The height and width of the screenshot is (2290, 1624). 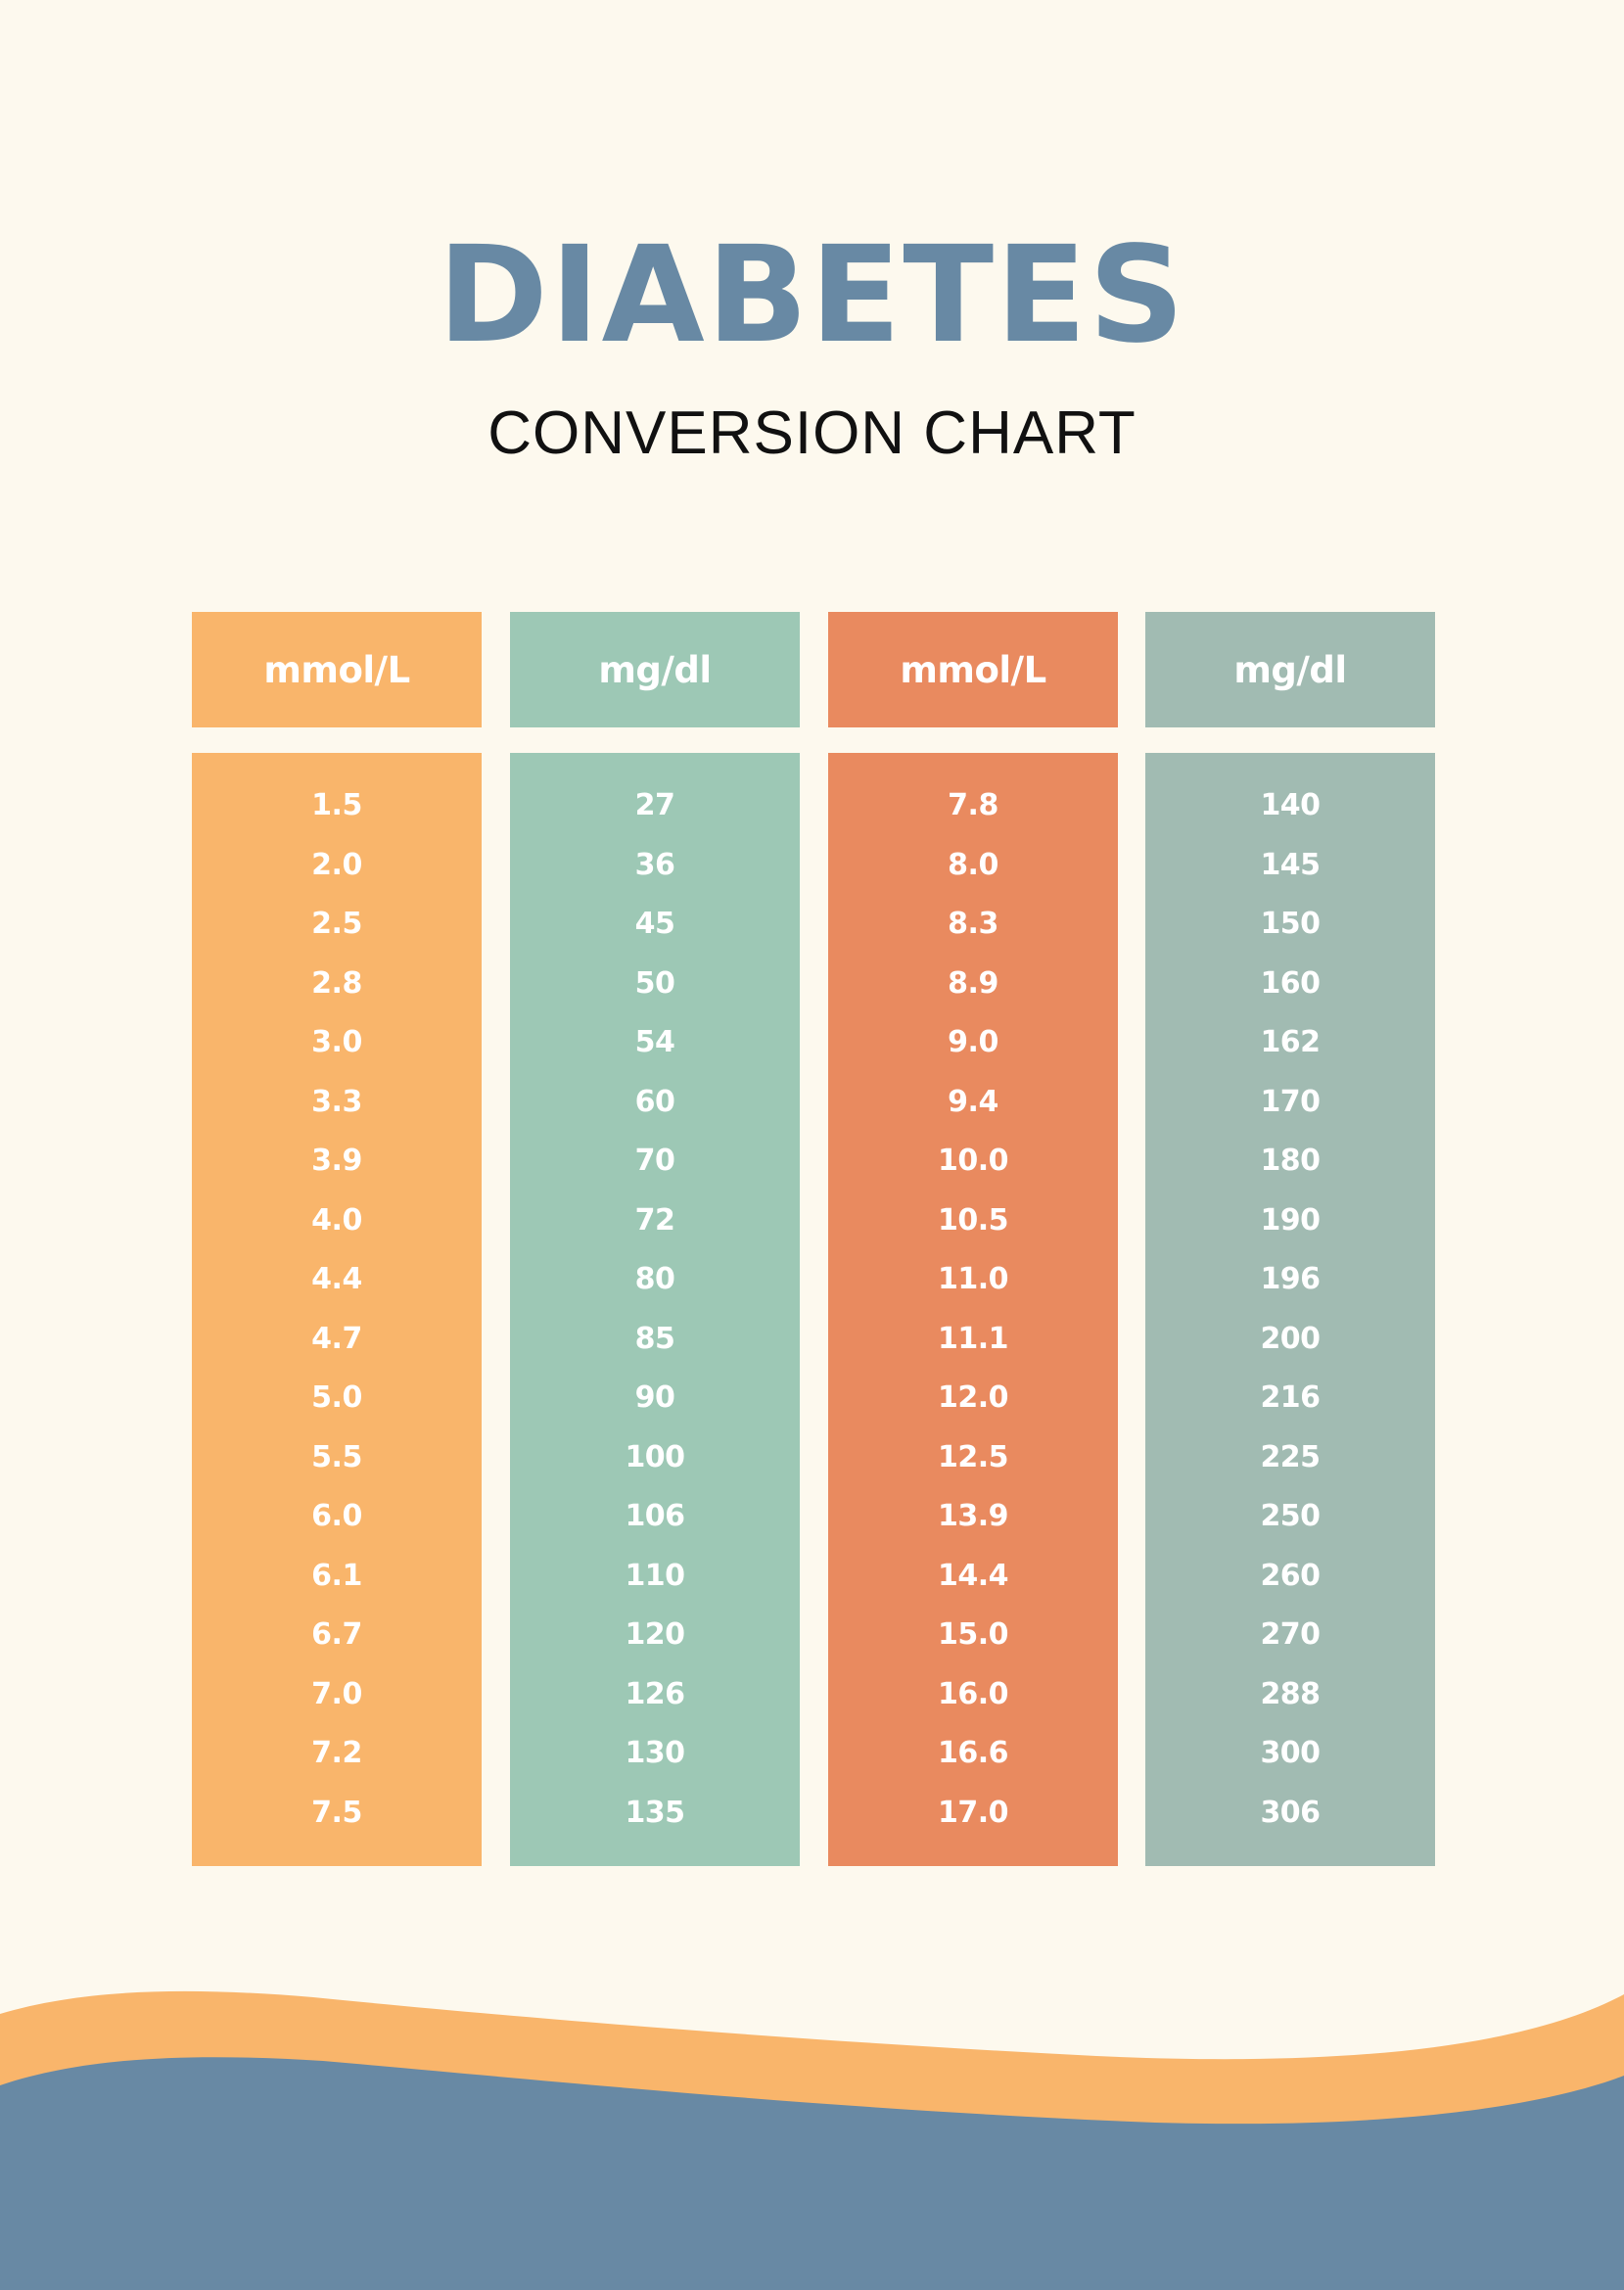 I want to click on column-header-1: mmol/L, so click(x=337, y=669).